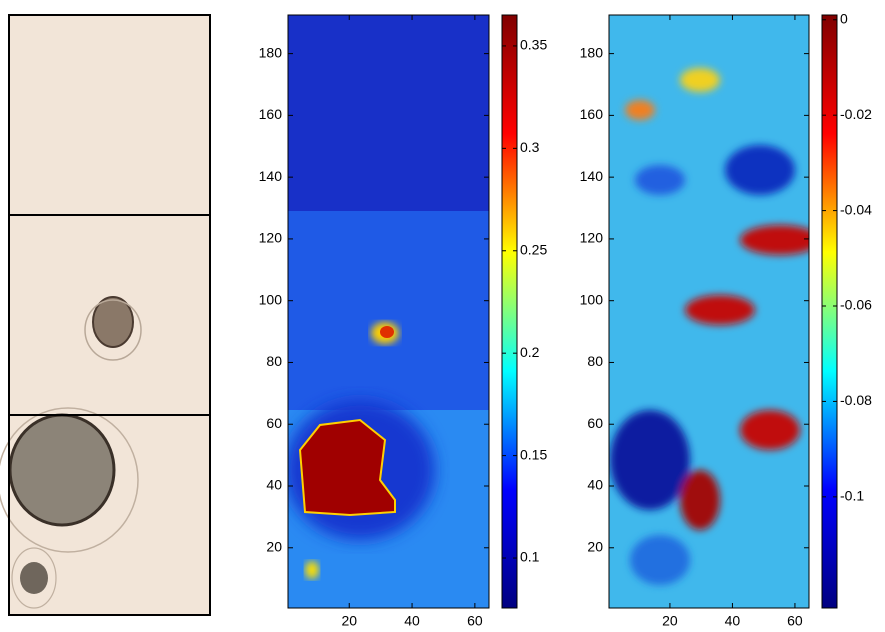  I want to click on colorbar-tick-label: 0.2, so click(530, 352).